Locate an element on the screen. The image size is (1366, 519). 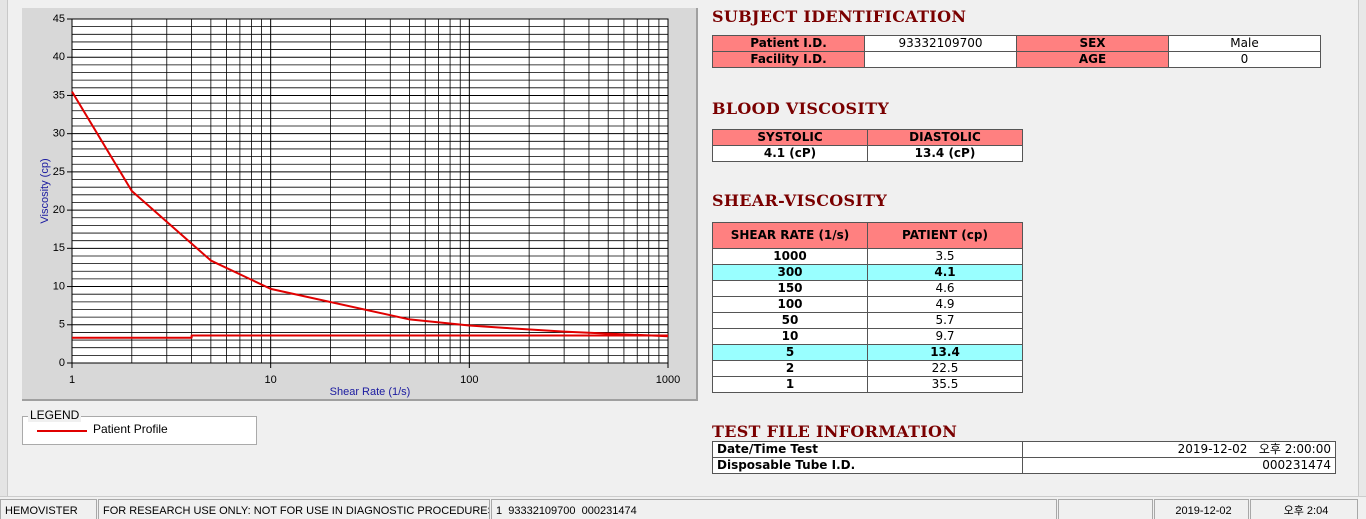
legend-swatch-area: Patient Profile is located at coordinates (102, 429).